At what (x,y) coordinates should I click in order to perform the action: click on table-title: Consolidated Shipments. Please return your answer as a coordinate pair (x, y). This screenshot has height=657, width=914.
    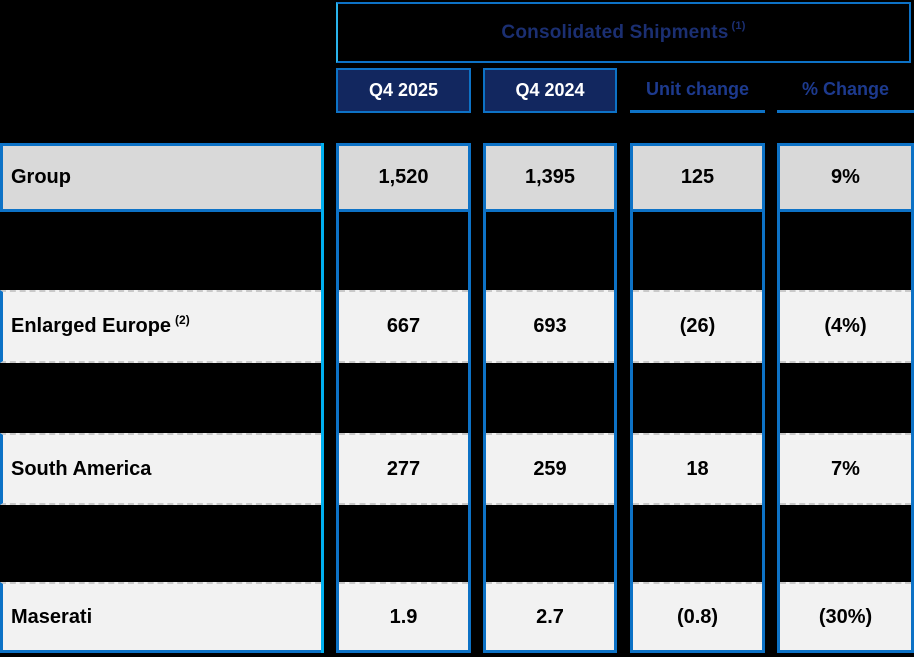
    Looking at the image, I should click on (615, 32).